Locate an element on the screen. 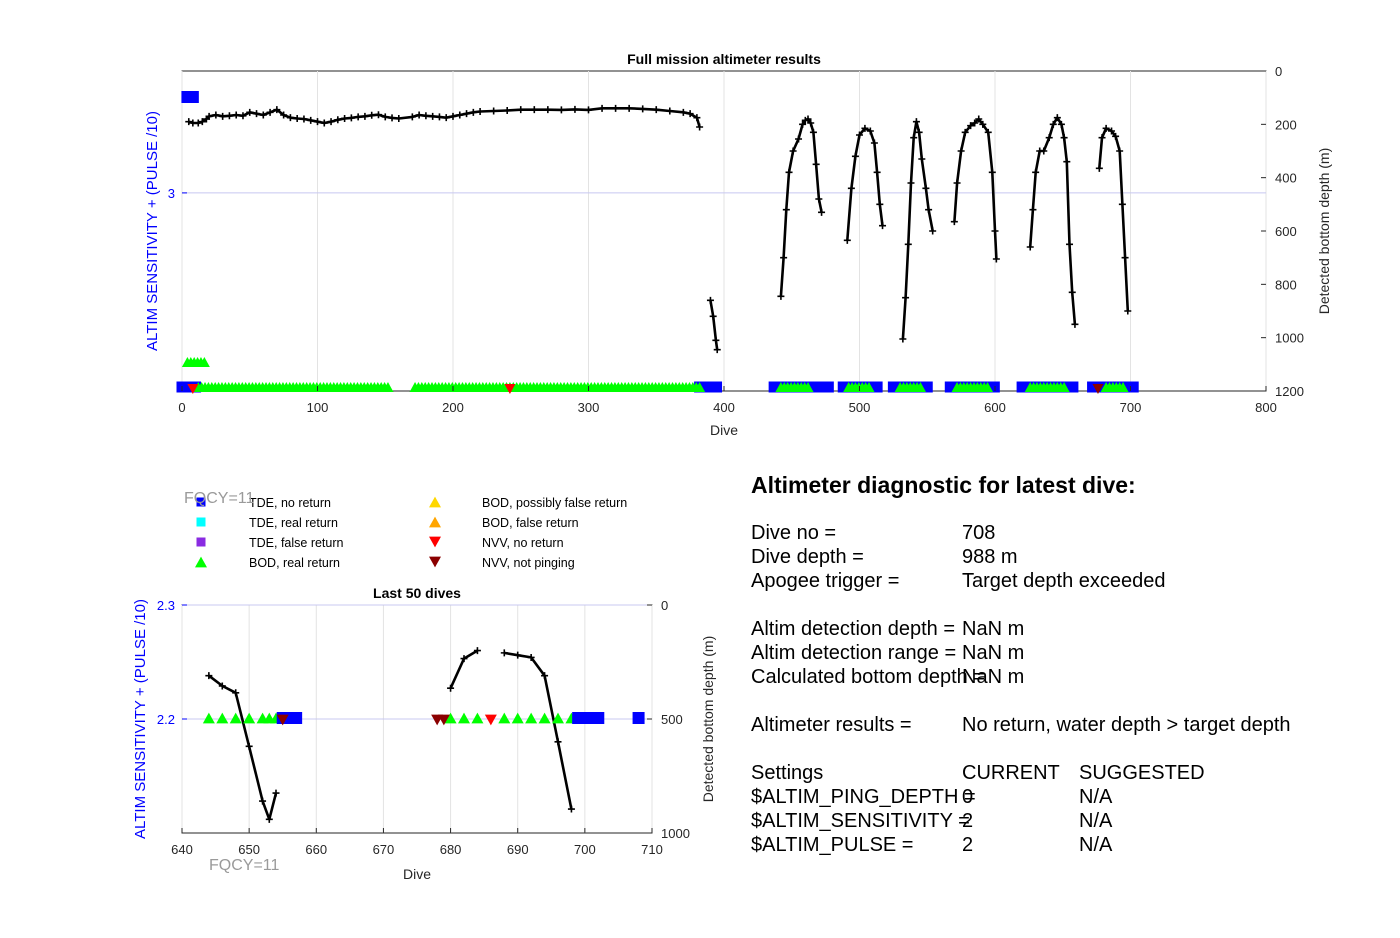 The image size is (1400, 938). x-tick-label: 500 is located at coordinates (860, 407).